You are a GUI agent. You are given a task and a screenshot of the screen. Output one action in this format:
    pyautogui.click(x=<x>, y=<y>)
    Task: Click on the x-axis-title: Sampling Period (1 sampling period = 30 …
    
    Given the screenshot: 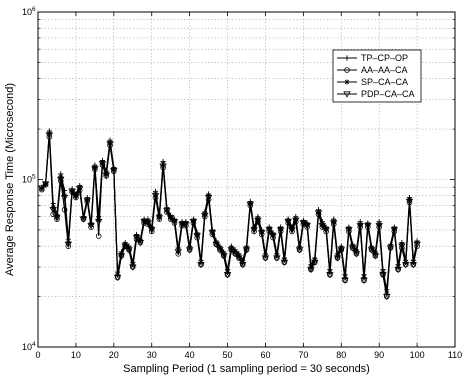 What is the action you would take?
    pyautogui.click(x=246, y=369)
    